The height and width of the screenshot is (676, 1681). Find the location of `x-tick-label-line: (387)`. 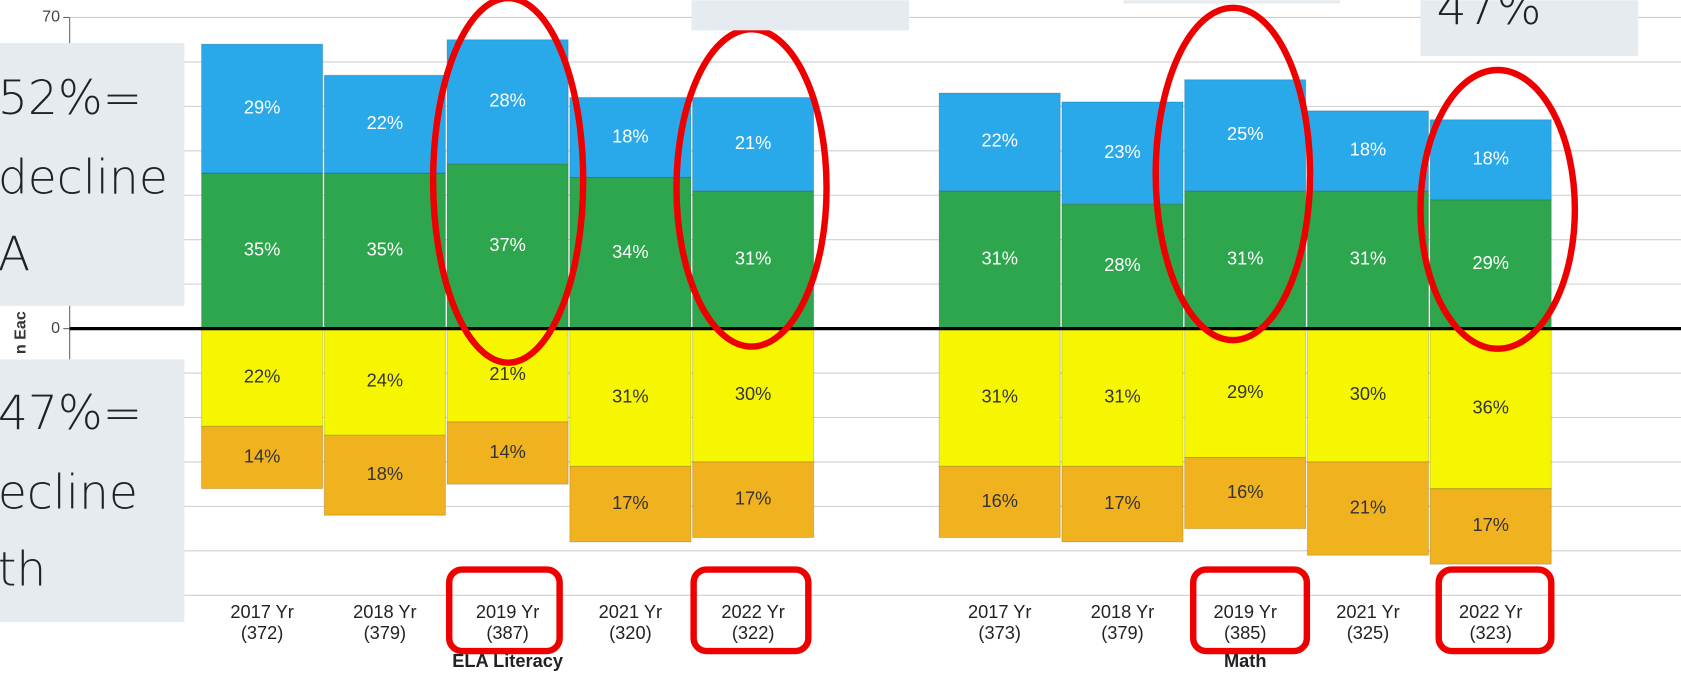

x-tick-label-line: (387) is located at coordinates (507, 633).